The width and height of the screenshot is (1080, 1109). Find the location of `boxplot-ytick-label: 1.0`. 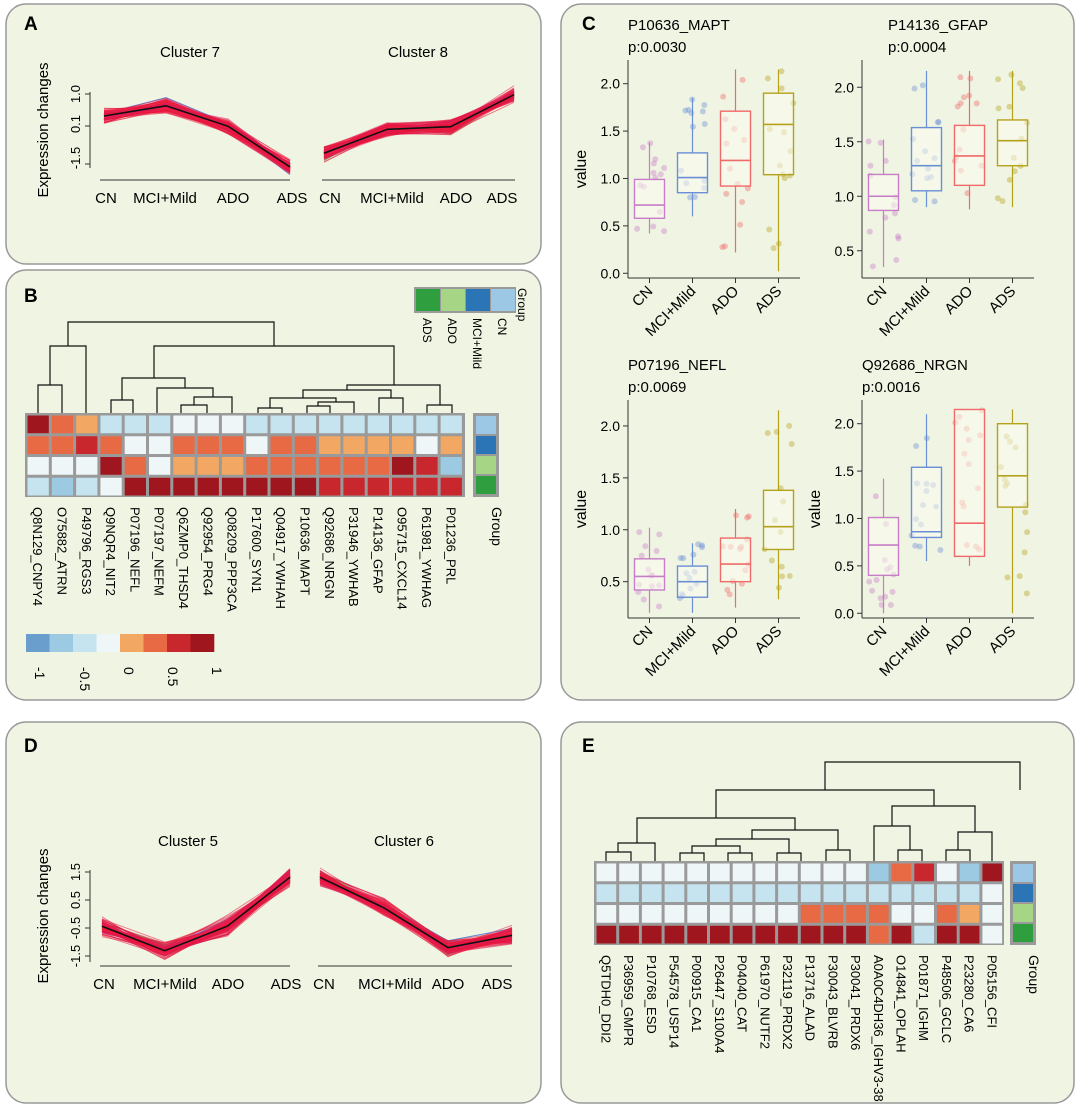

boxplot-ytick-label: 1.0 is located at coordinates (845, 518).